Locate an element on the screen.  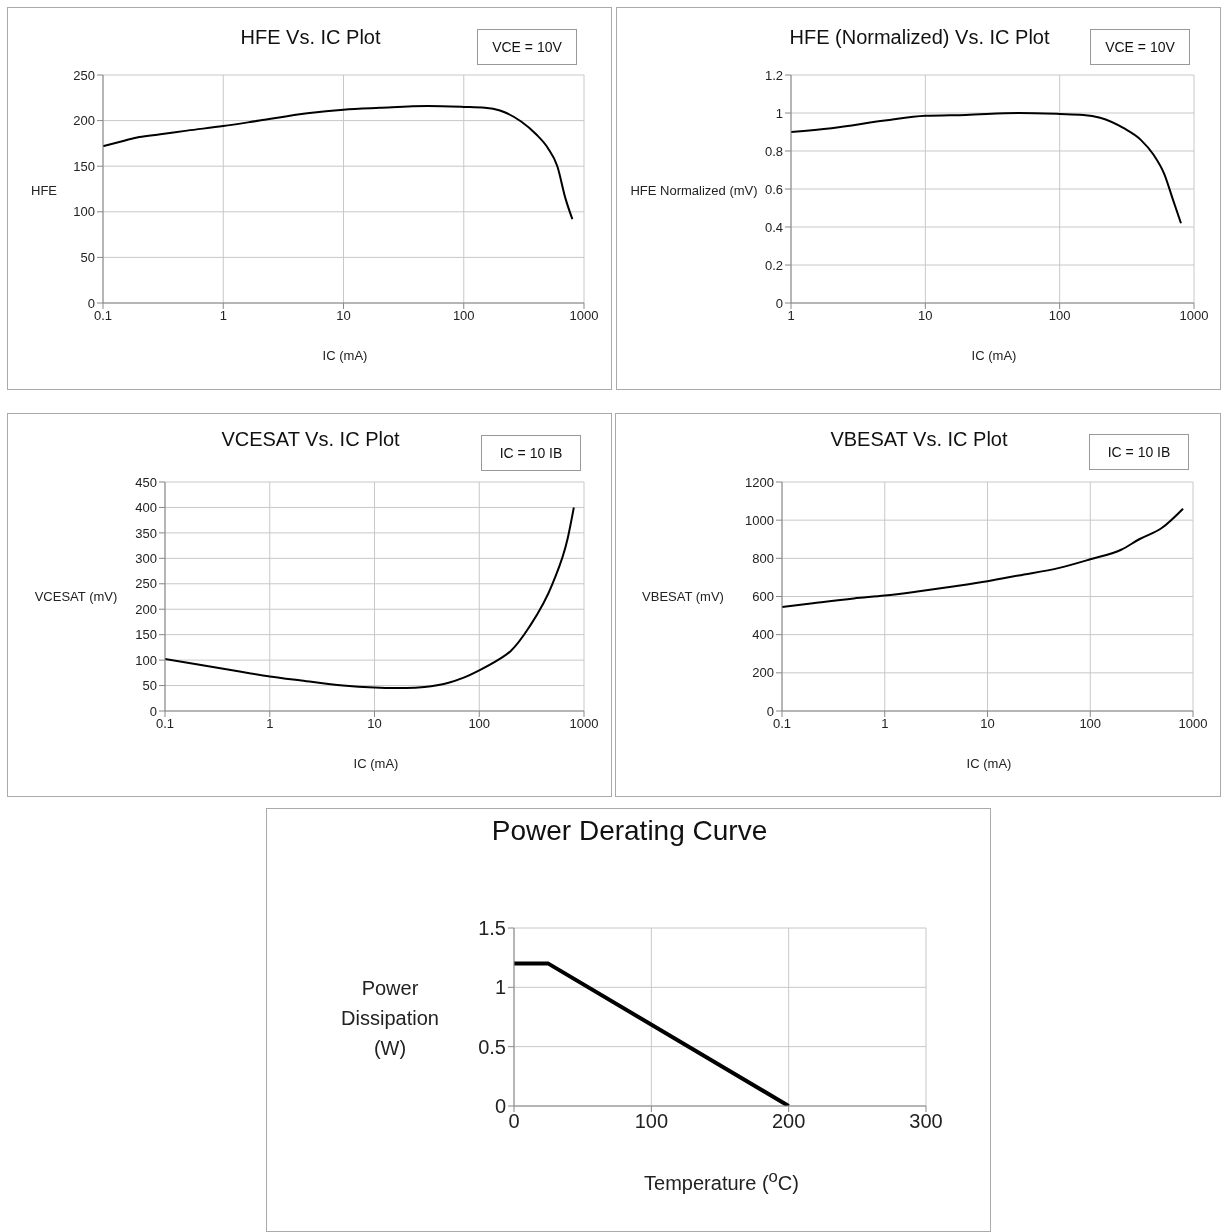
chart-title: HFE (Normalized) Vs. IC Plot is located at coordinates (919, 37).